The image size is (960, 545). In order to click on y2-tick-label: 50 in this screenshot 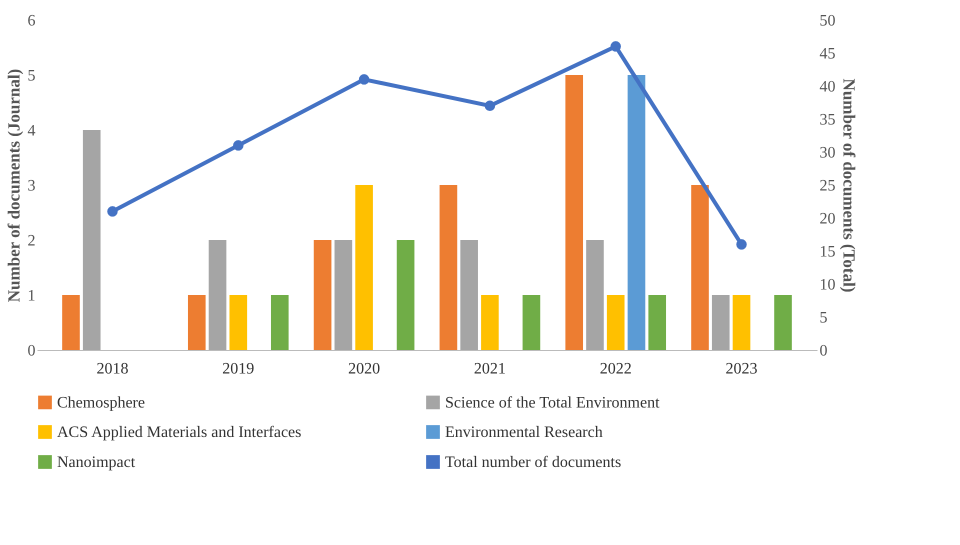, I will do `click(828, 21)`.